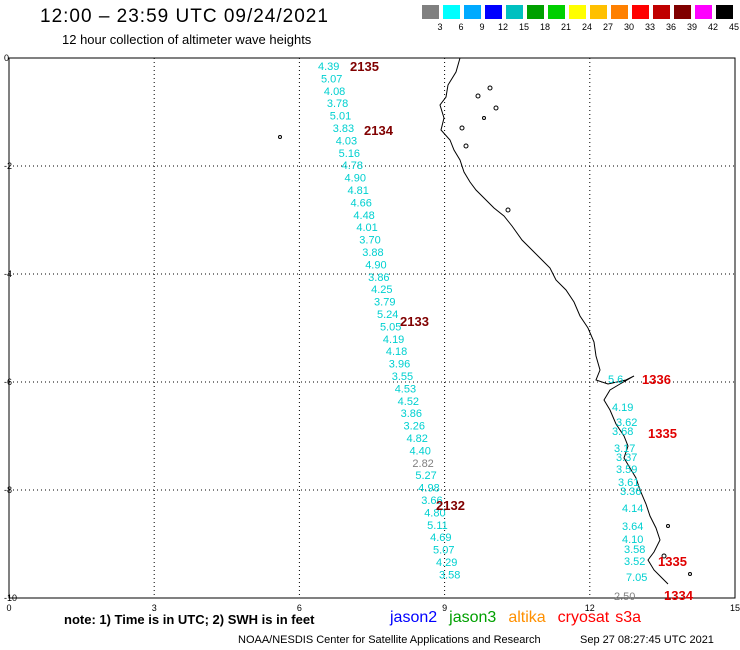 Image resolution: width=740 pixels, height=650 pixels. What do you see at coordinates (425, 476) in the screenshot?
I see `swh-value: 5.27` at bounding box center [425, 476].